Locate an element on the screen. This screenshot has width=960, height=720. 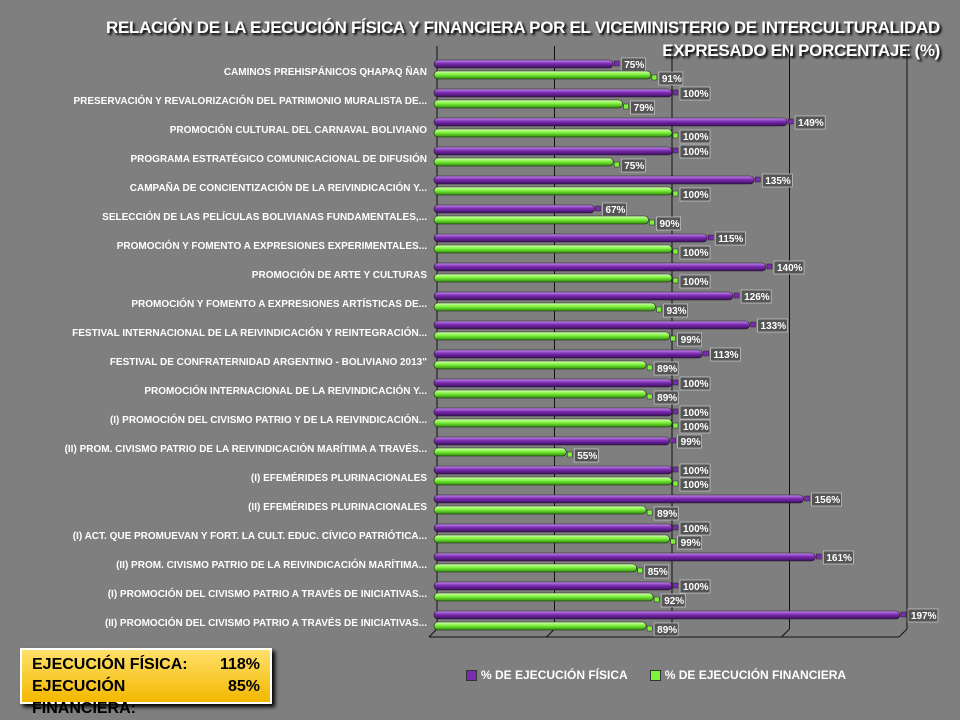
category-label: CAMINOS PREHISPÁNICOS QHAPAQ ÑAN is located at coordinates (325, 71).